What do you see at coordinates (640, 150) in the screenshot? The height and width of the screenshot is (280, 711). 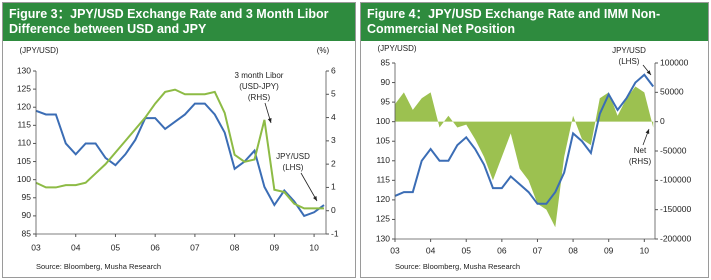 I see `annotation: Net` at bounding box center [640, 150].